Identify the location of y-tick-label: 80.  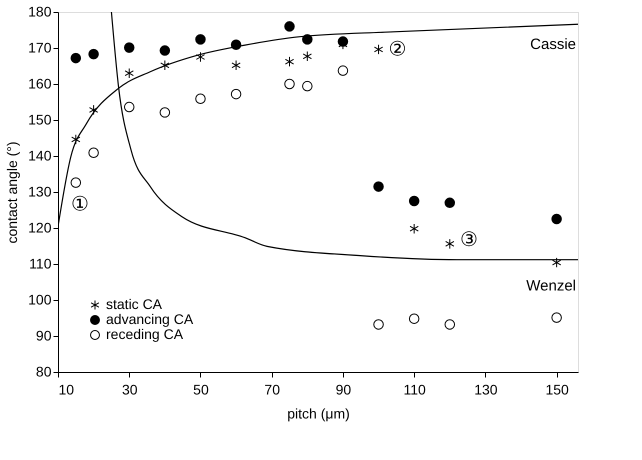
(44, 372).